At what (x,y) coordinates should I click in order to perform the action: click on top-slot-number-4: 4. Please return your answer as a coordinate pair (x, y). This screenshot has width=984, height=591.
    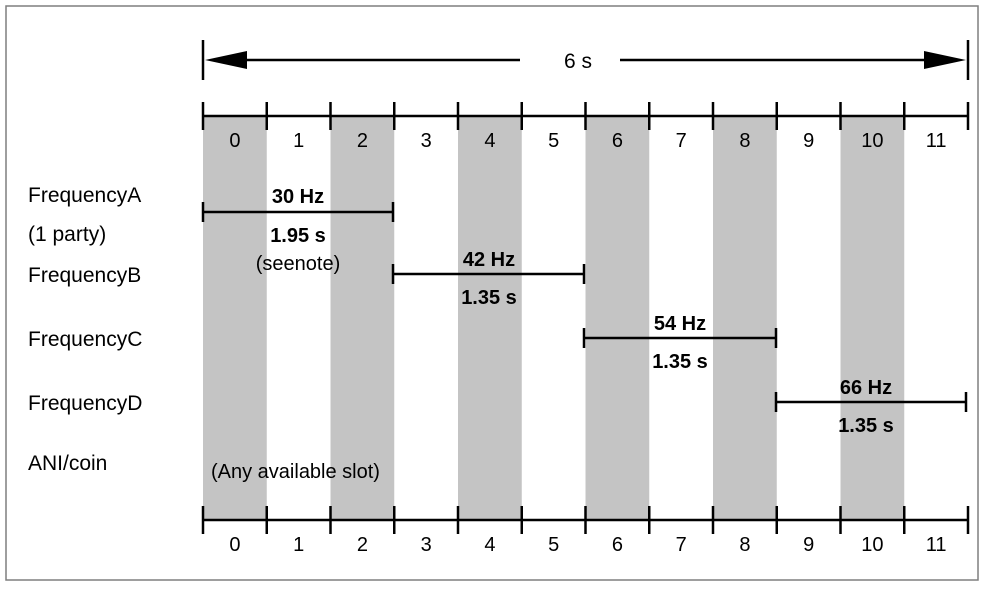
    Looking at the image, I should click on (489, 141).